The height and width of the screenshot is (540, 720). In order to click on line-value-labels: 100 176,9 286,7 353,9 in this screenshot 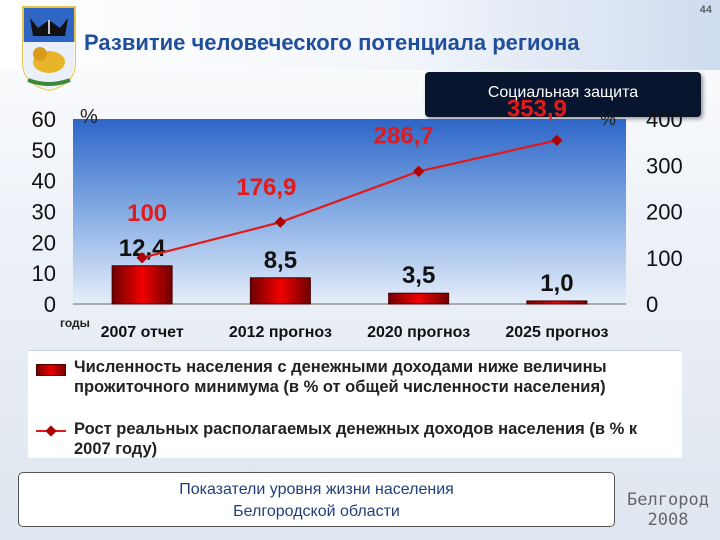, I will do `click(347, 160)`.